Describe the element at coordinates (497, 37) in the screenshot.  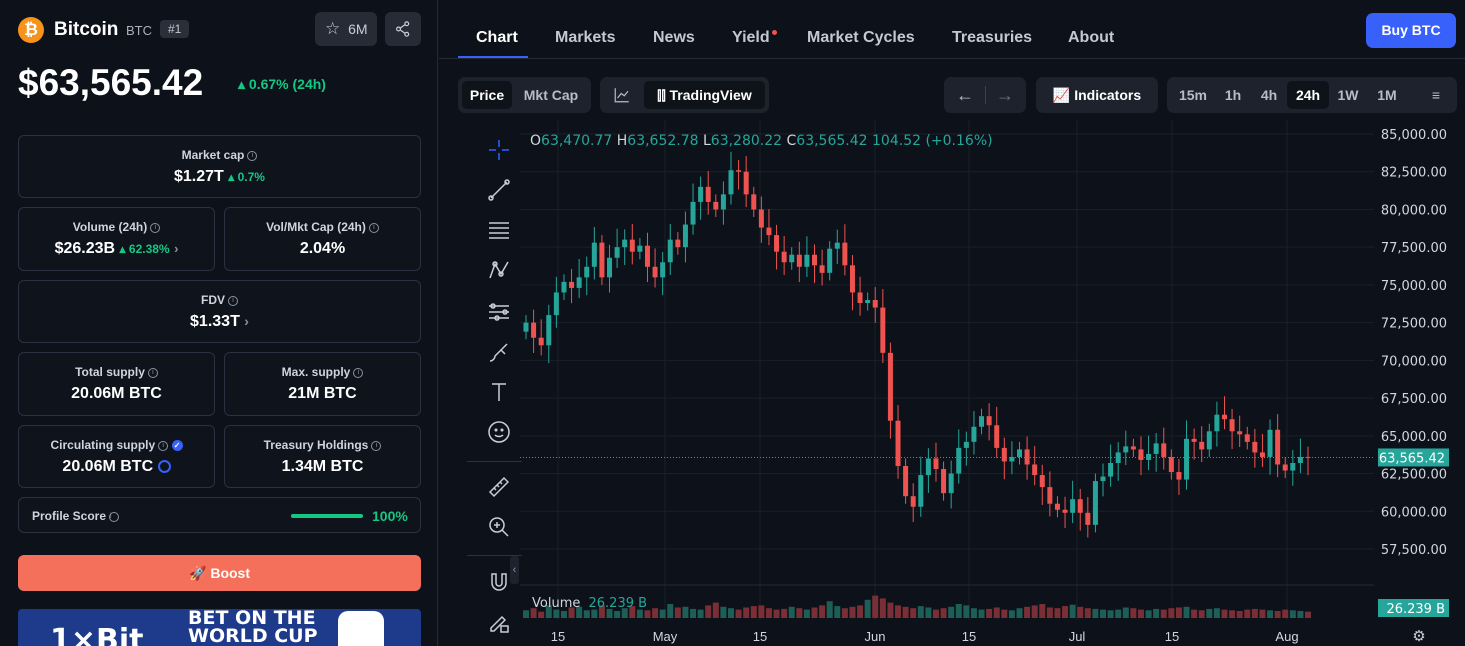
I see `tab-chart: Chart` at that location.